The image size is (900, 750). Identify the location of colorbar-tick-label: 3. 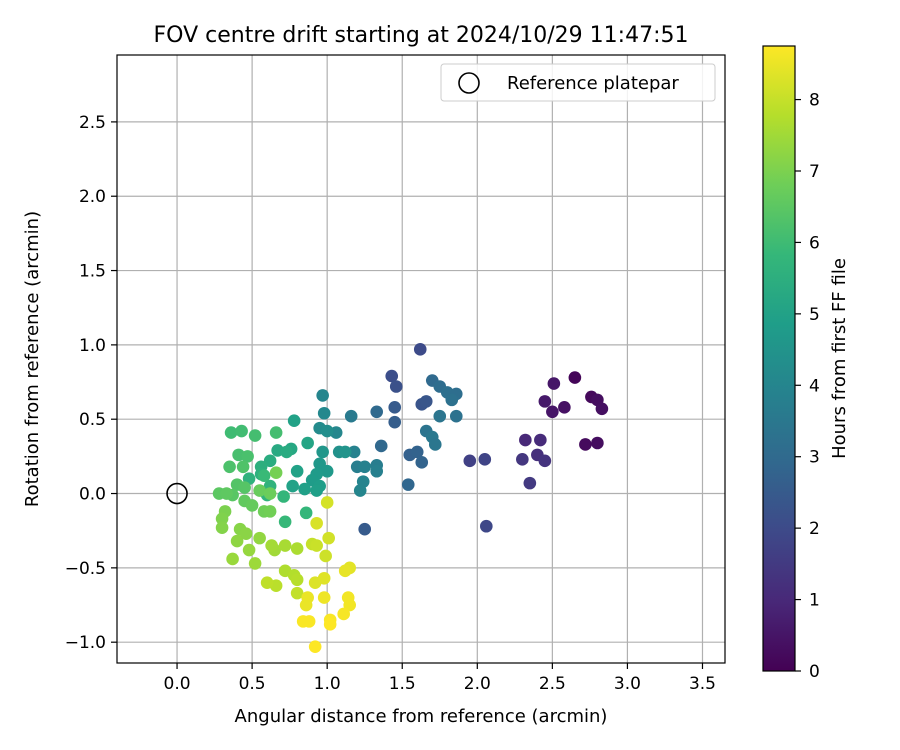
(814, 458).